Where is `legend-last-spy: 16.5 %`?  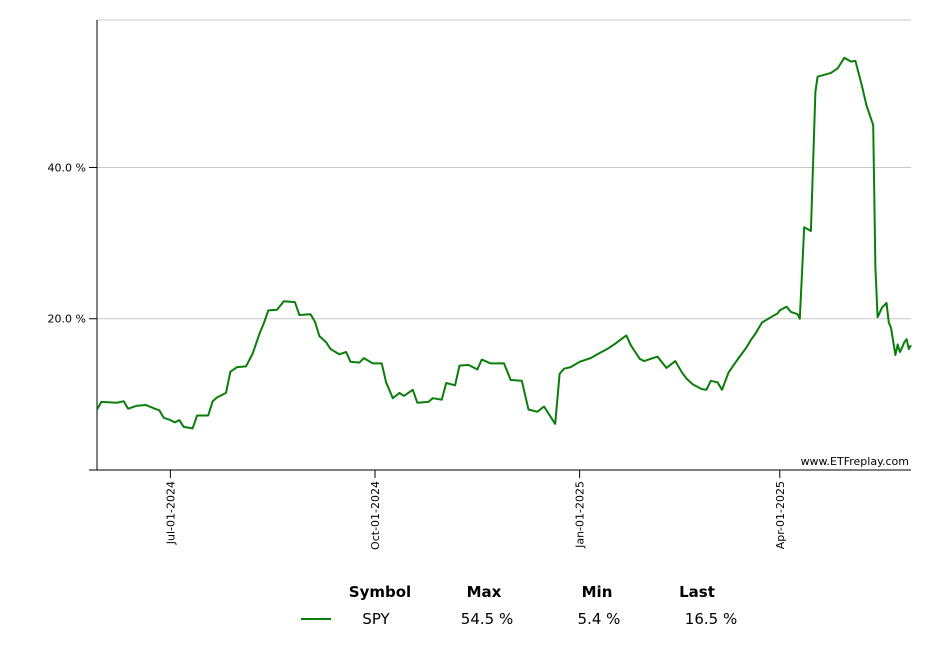 legend-last-spy: 16.5 % is located at coordinates (711, 619).